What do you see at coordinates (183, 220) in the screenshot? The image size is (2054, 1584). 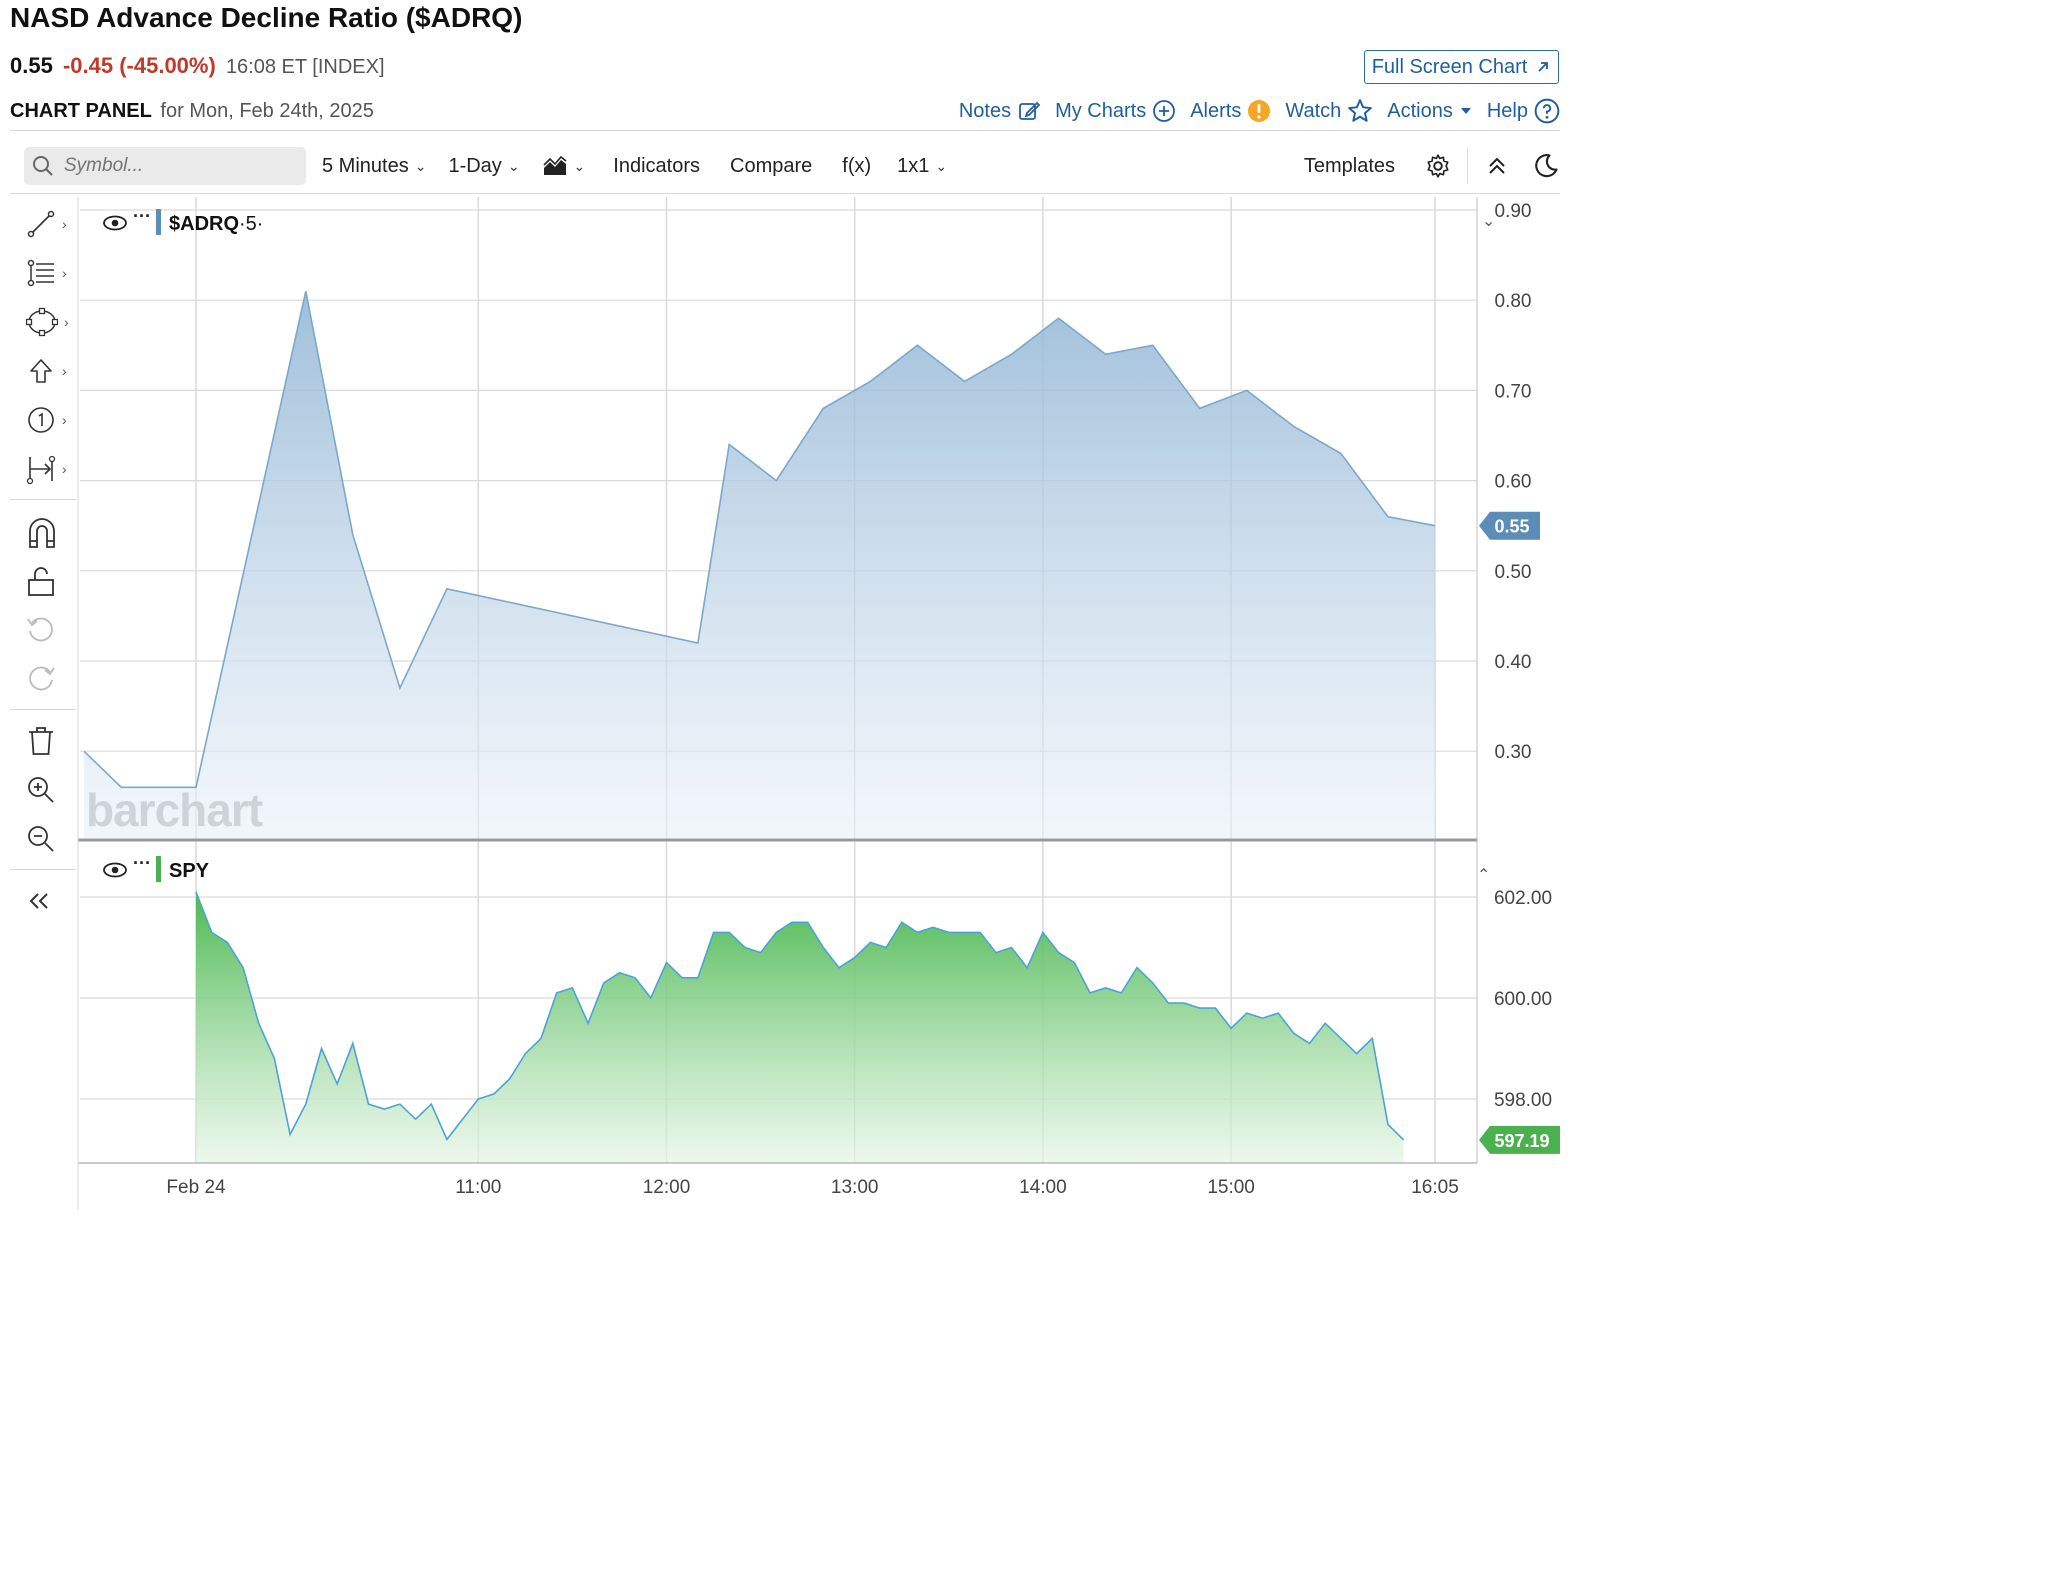 I see `adrq-legend: ··· $ADRQ·5·` at bounding box center [183, 220].